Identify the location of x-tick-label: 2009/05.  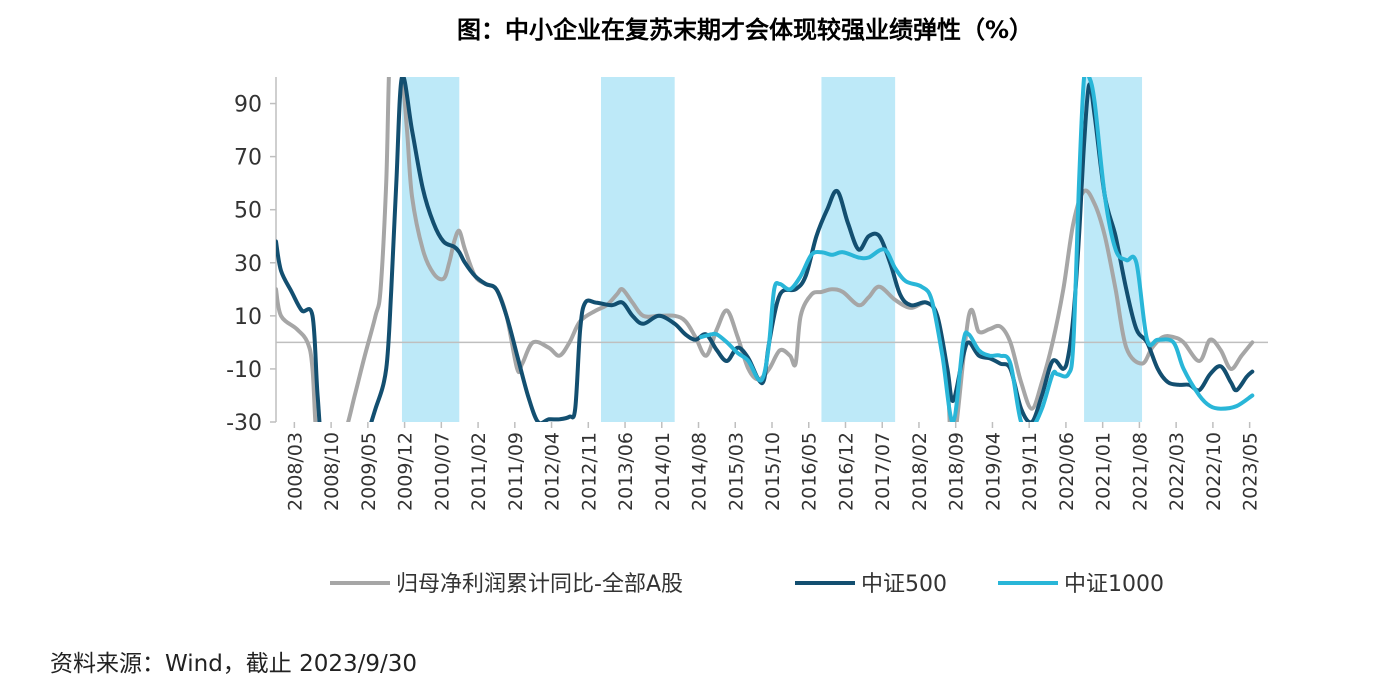
(369, 471).